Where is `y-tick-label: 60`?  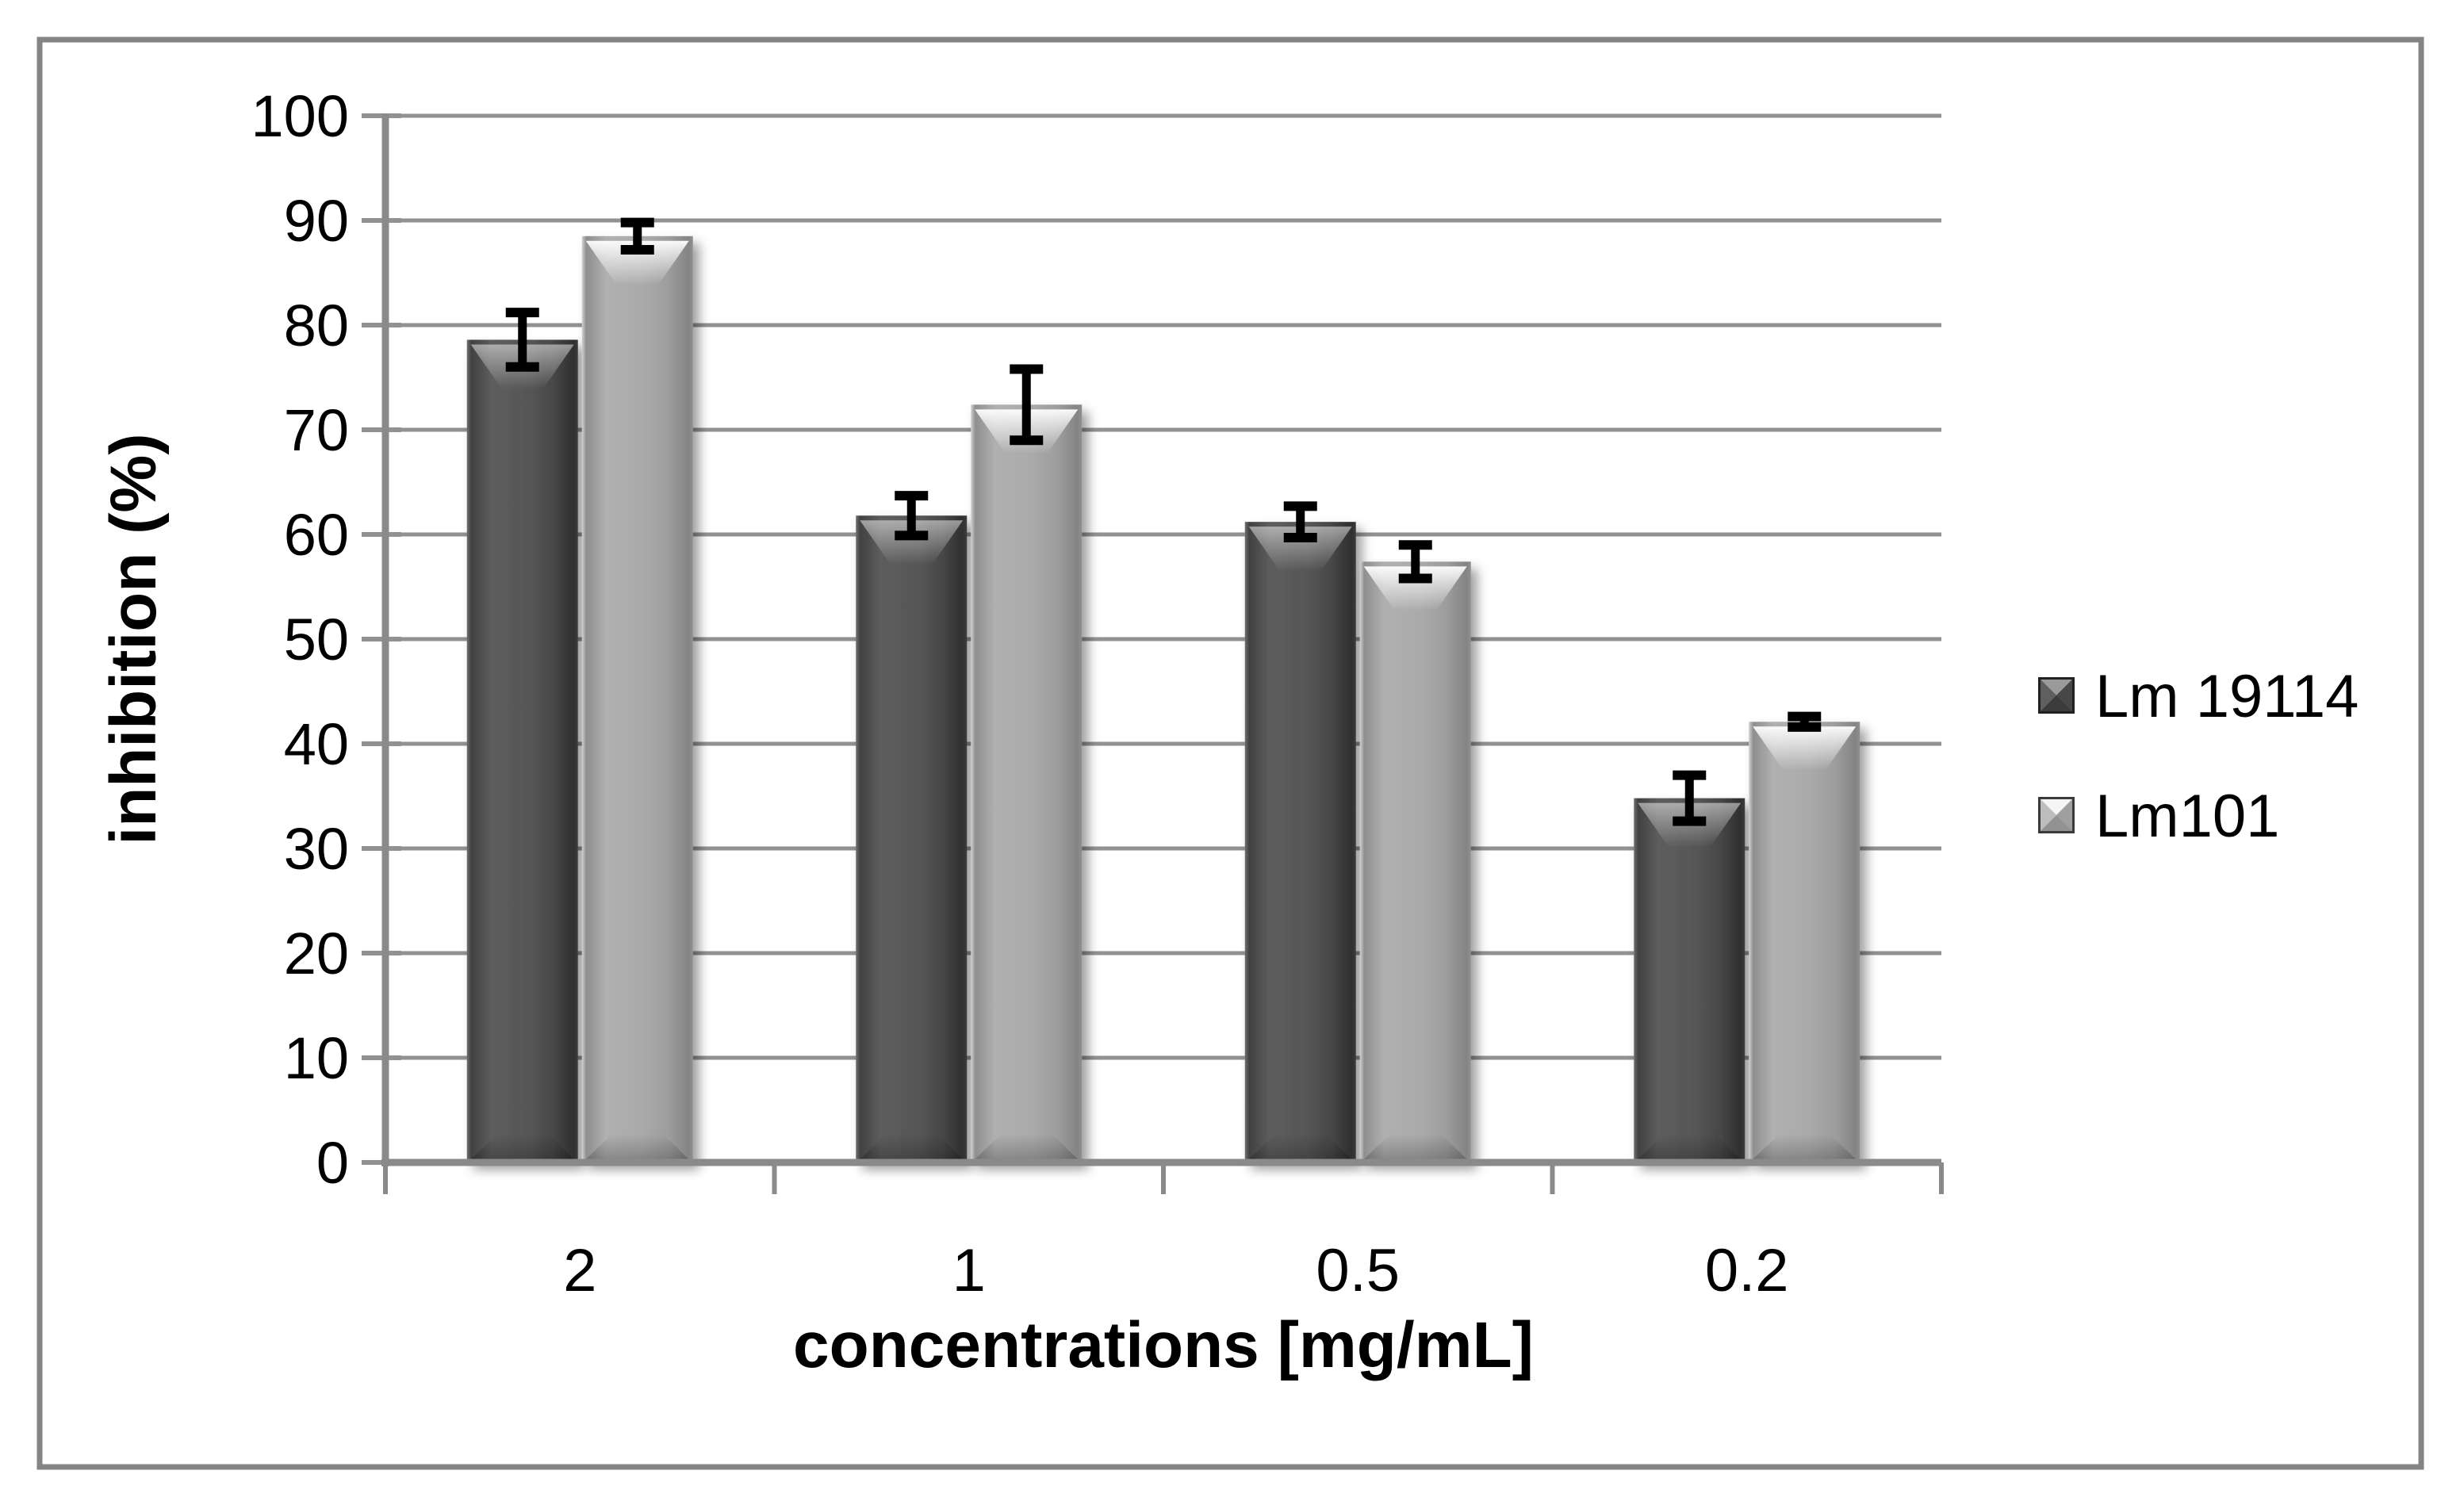 y-tick-label: 60 is located at coordinates (316, 535).